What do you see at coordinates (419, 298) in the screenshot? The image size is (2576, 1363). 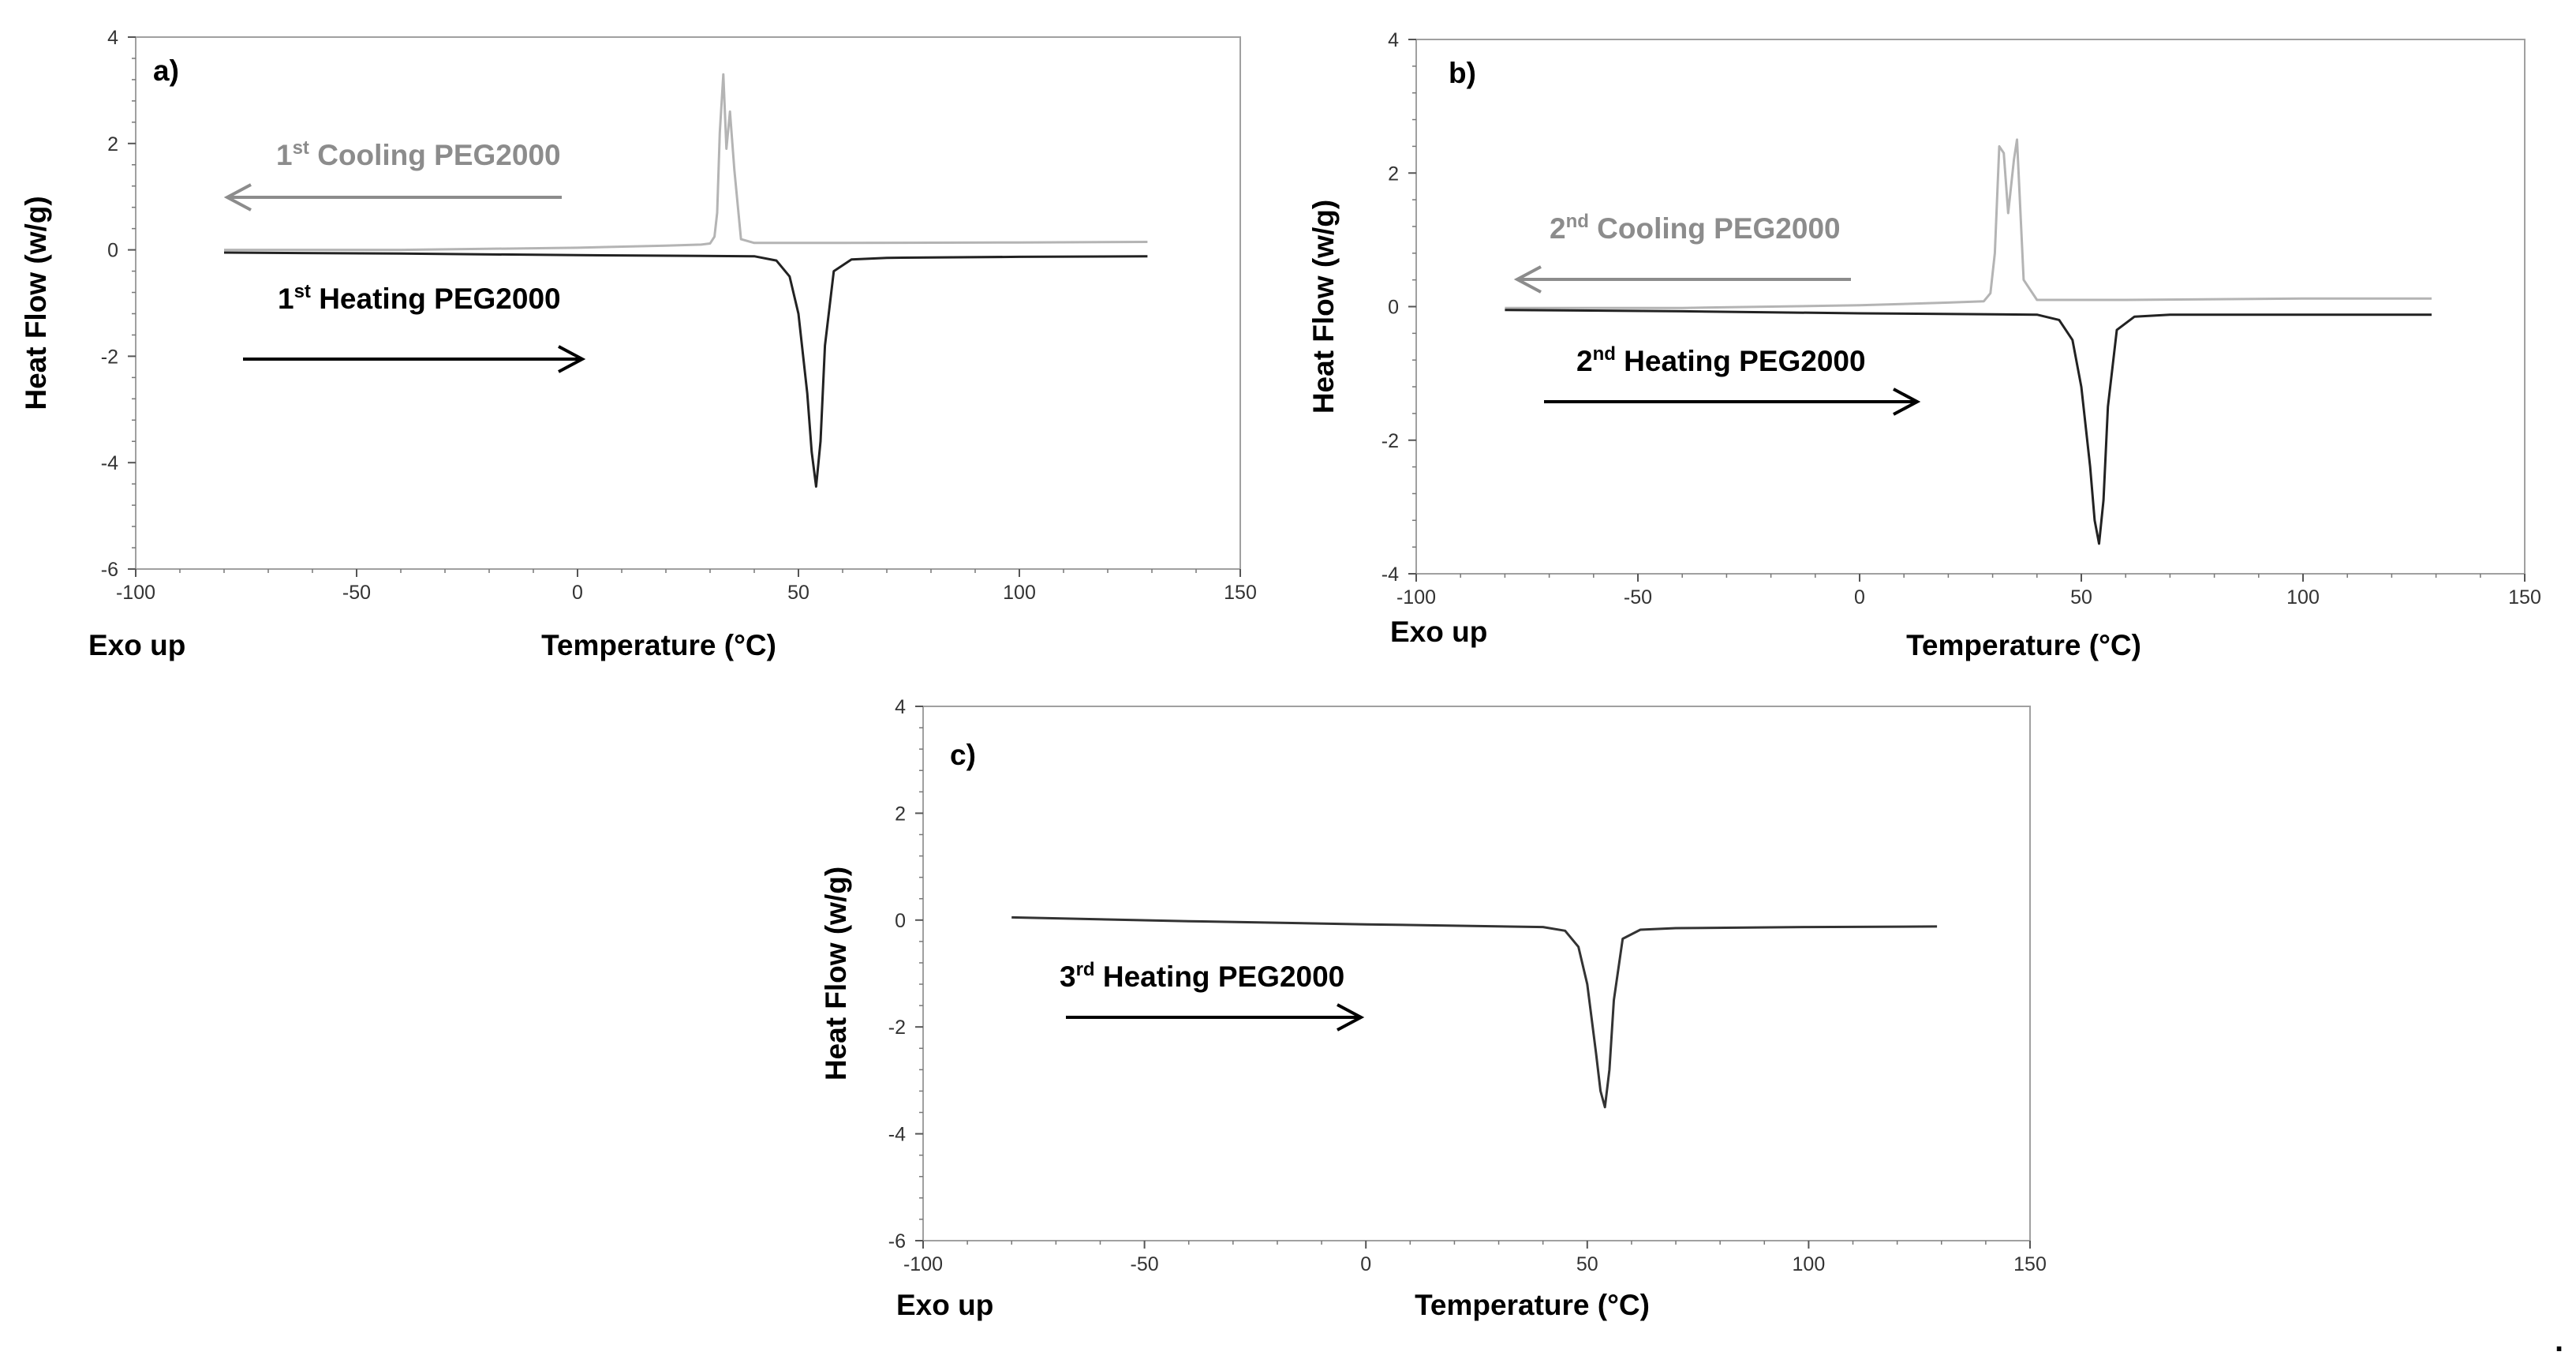 I see `annotation-label: 1st Heating PEG2000` at bounding box center [419, 298].